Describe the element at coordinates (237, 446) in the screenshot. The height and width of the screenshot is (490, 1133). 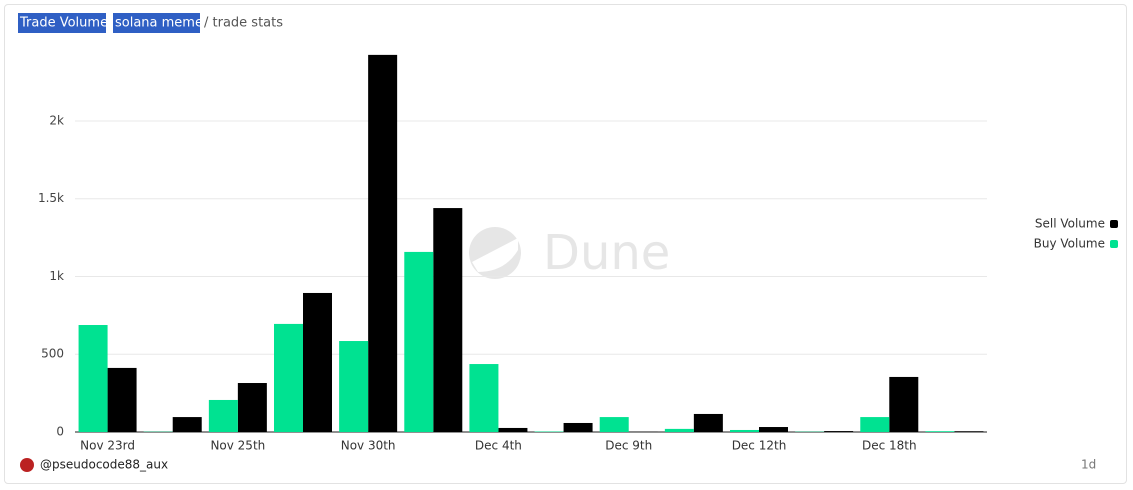
I see `x-tick-label: Nov 25th` at that location.